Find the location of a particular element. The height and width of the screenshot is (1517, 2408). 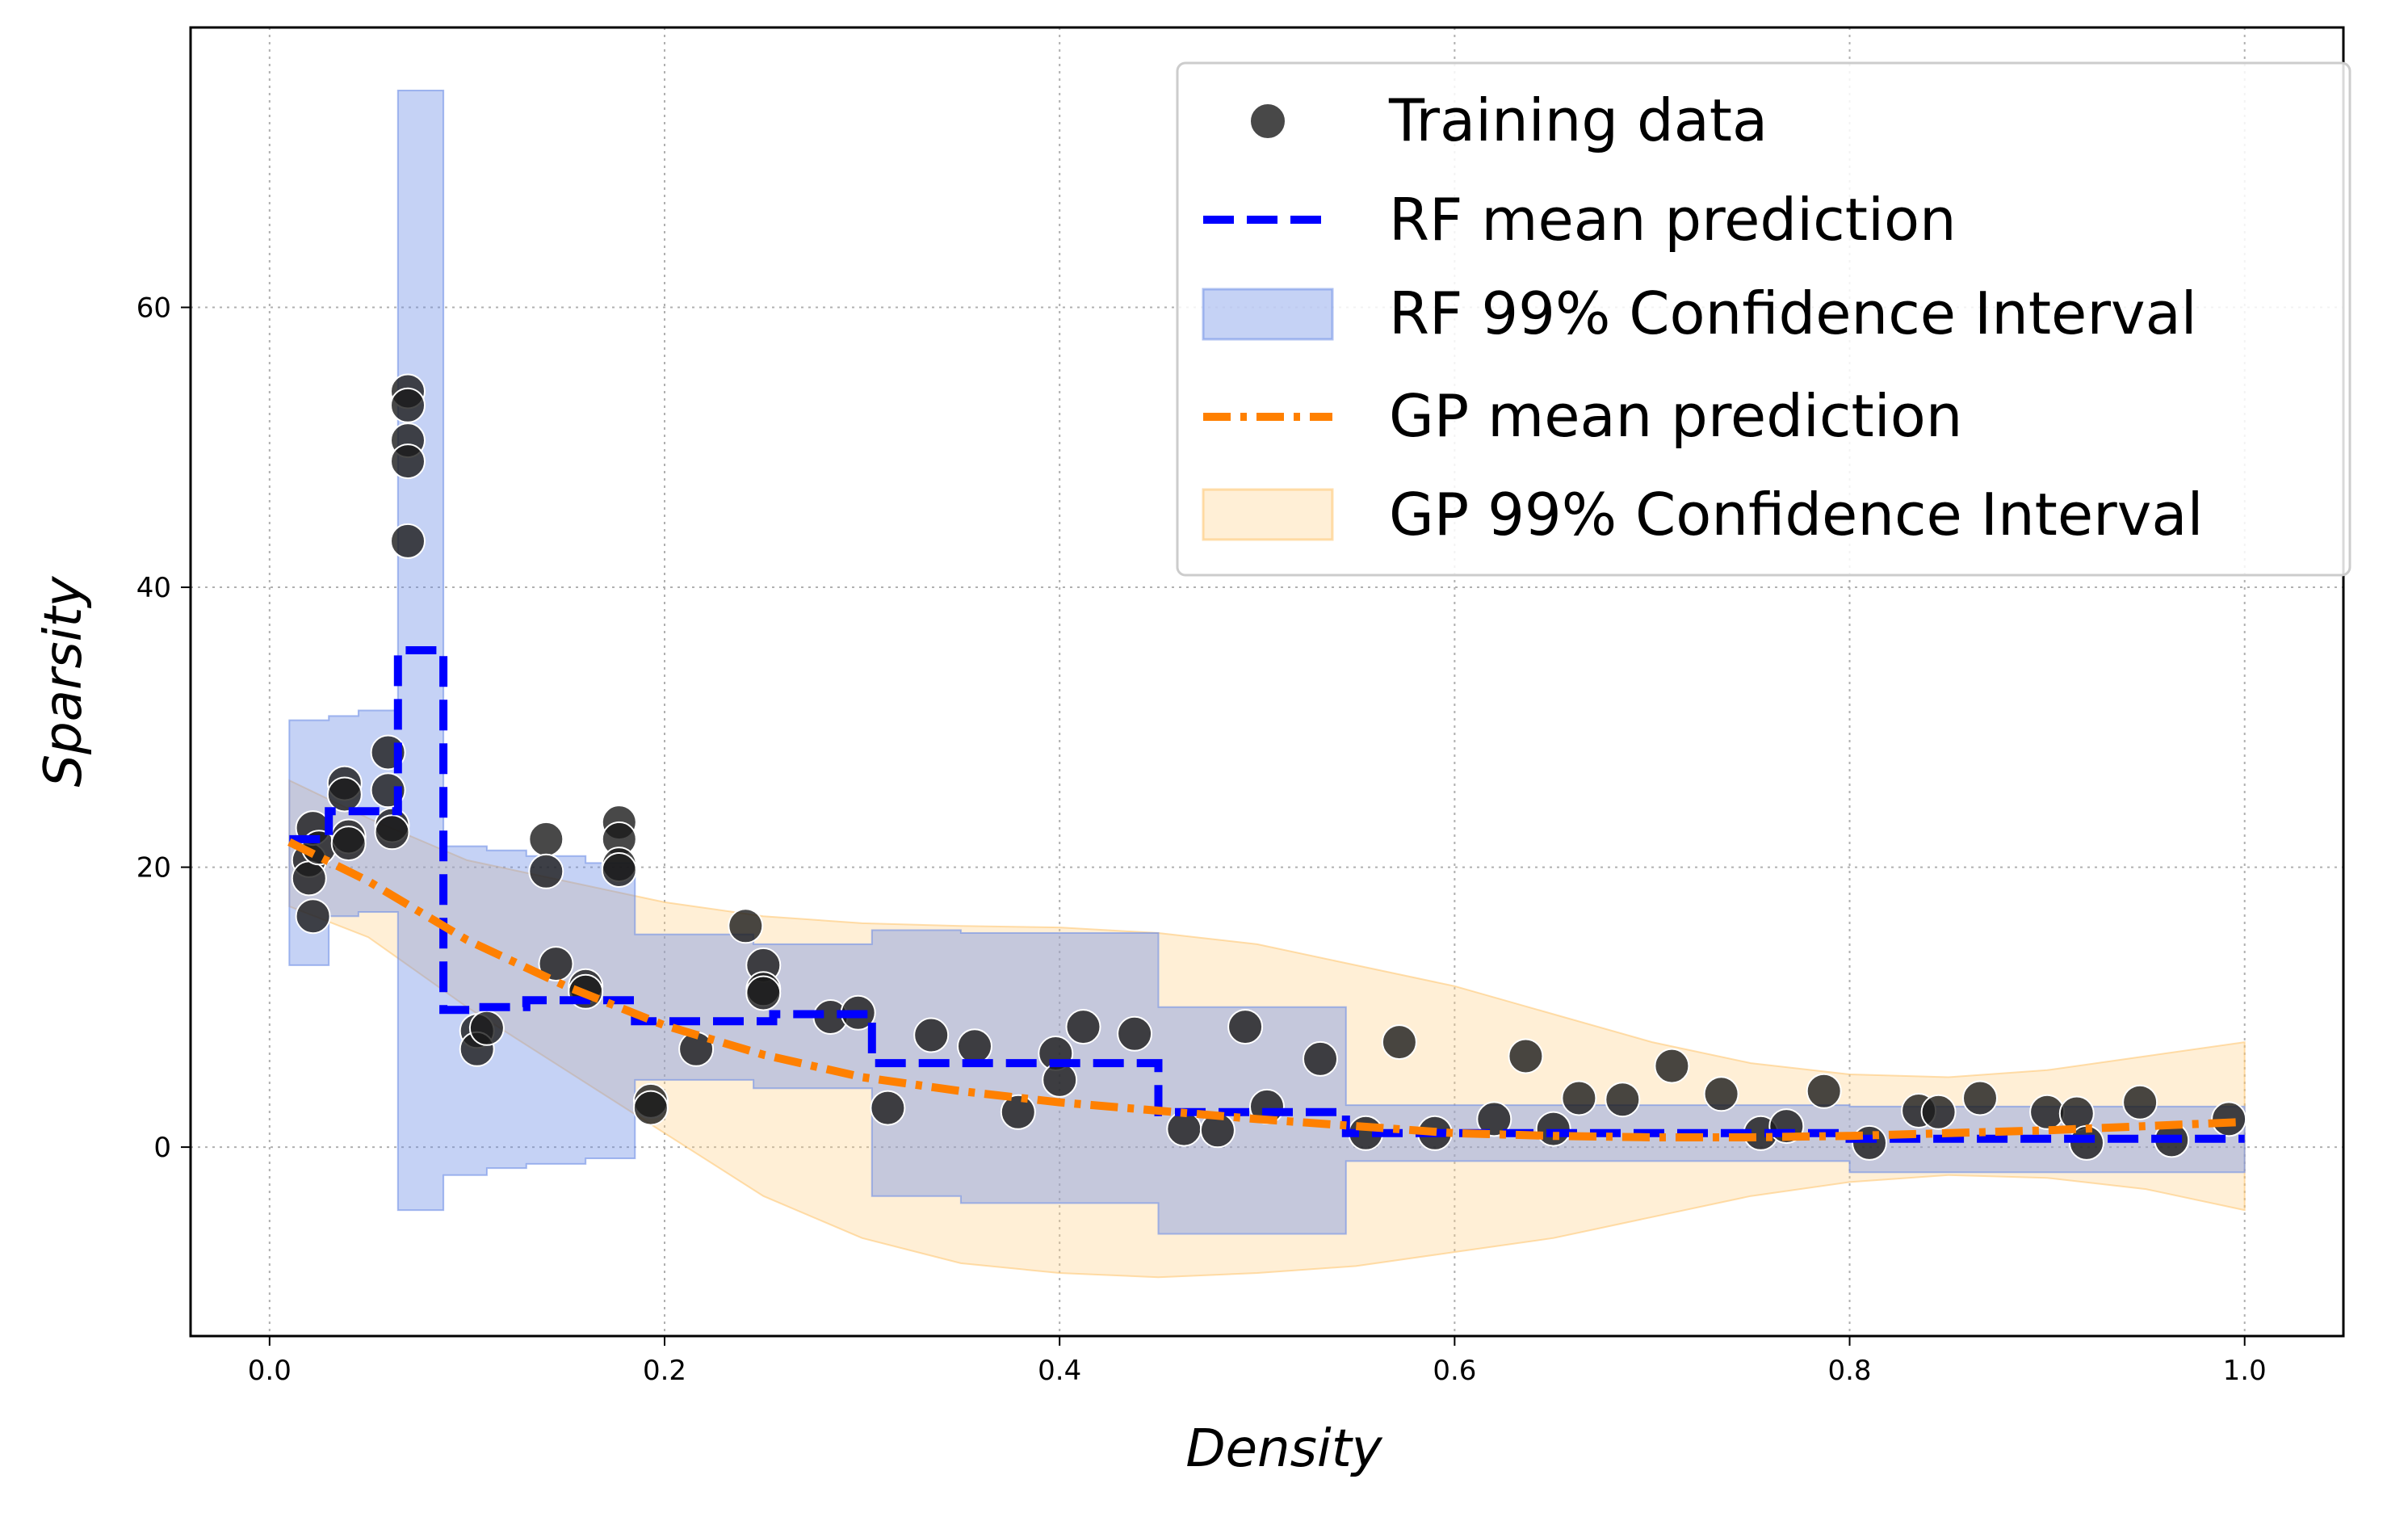

y-tick-label: 0 is located at coordinates (162, 1148).